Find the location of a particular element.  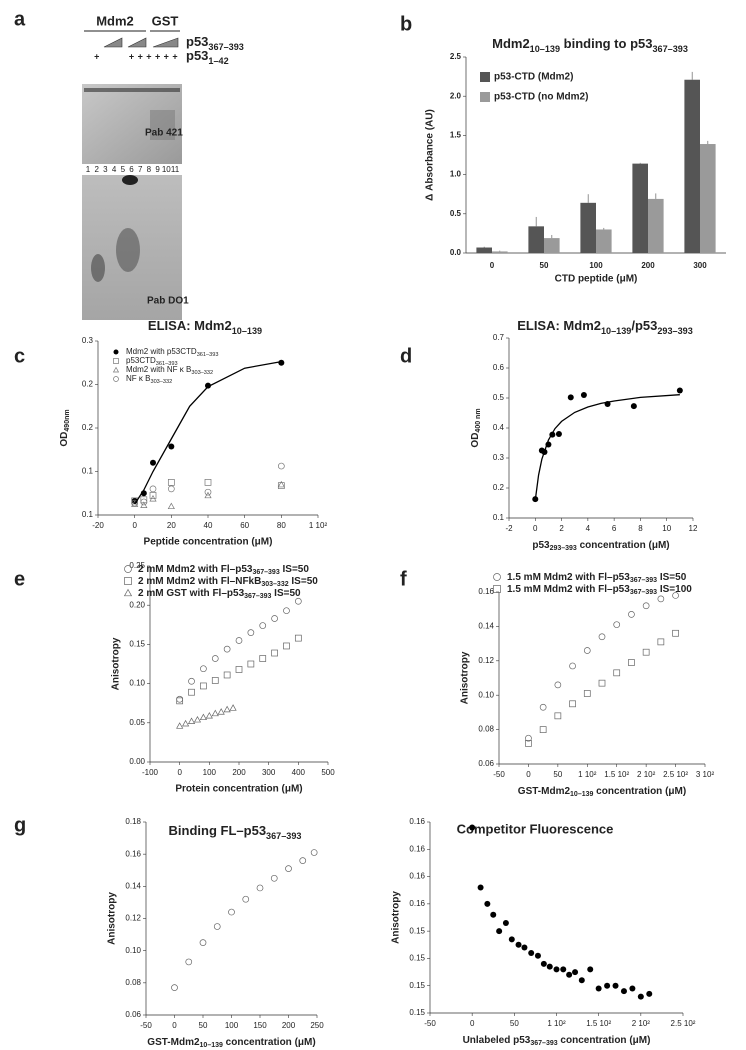

legend-label-part: Mdm2 with p53CTD is located at coordinates (161, 351).